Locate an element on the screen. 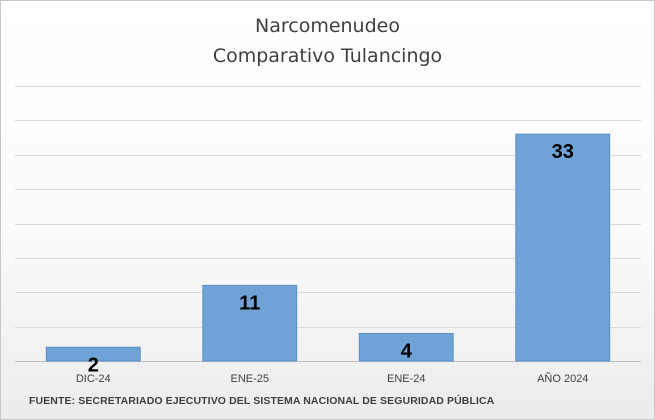  data-label: 11 is located at coordinates (249, 303).